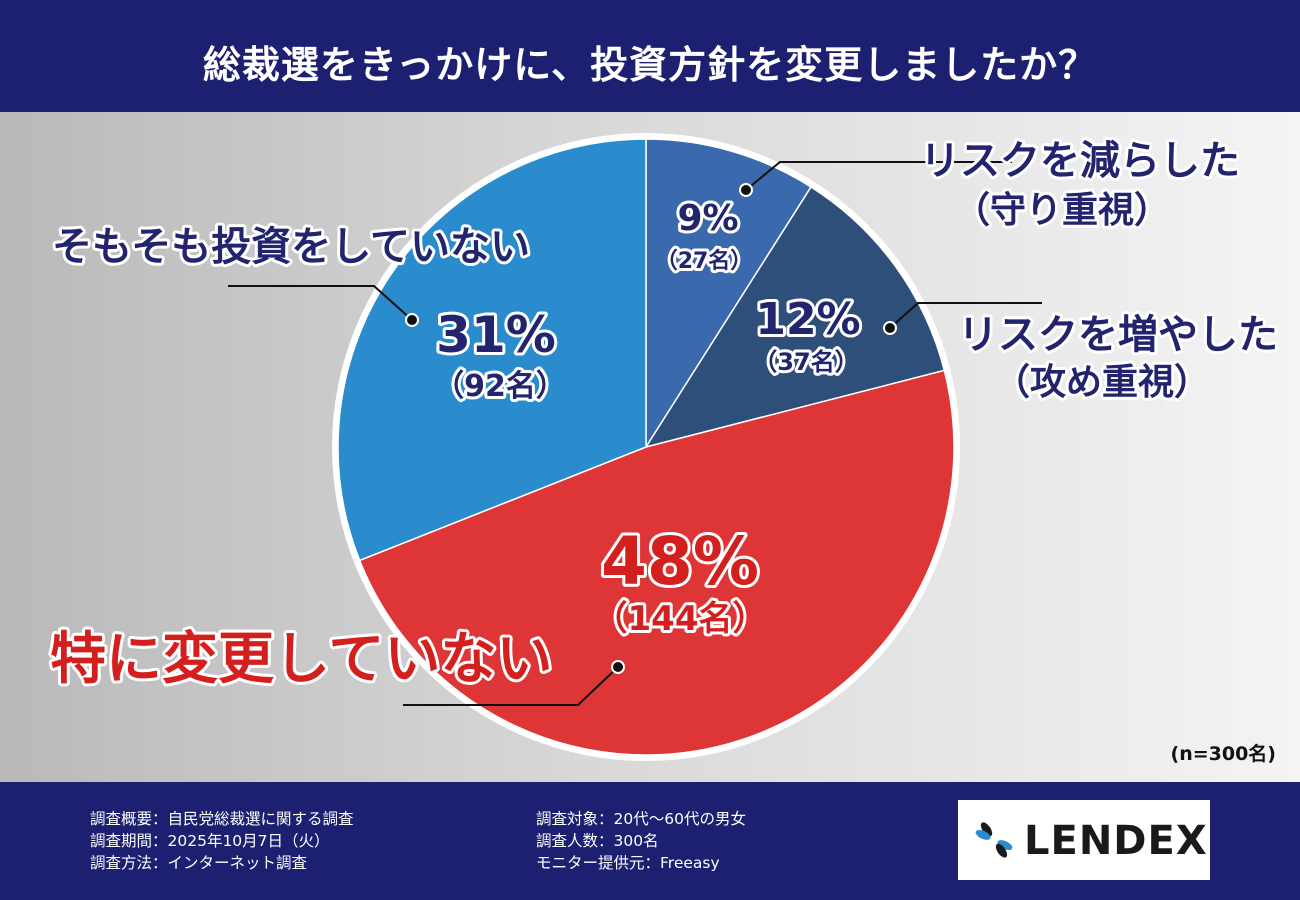 The width and height of the screenshot is (1300, 900). I want to click on survey-summary: 調査概要：自民党総裁選に関する調査, so click(222, 819).